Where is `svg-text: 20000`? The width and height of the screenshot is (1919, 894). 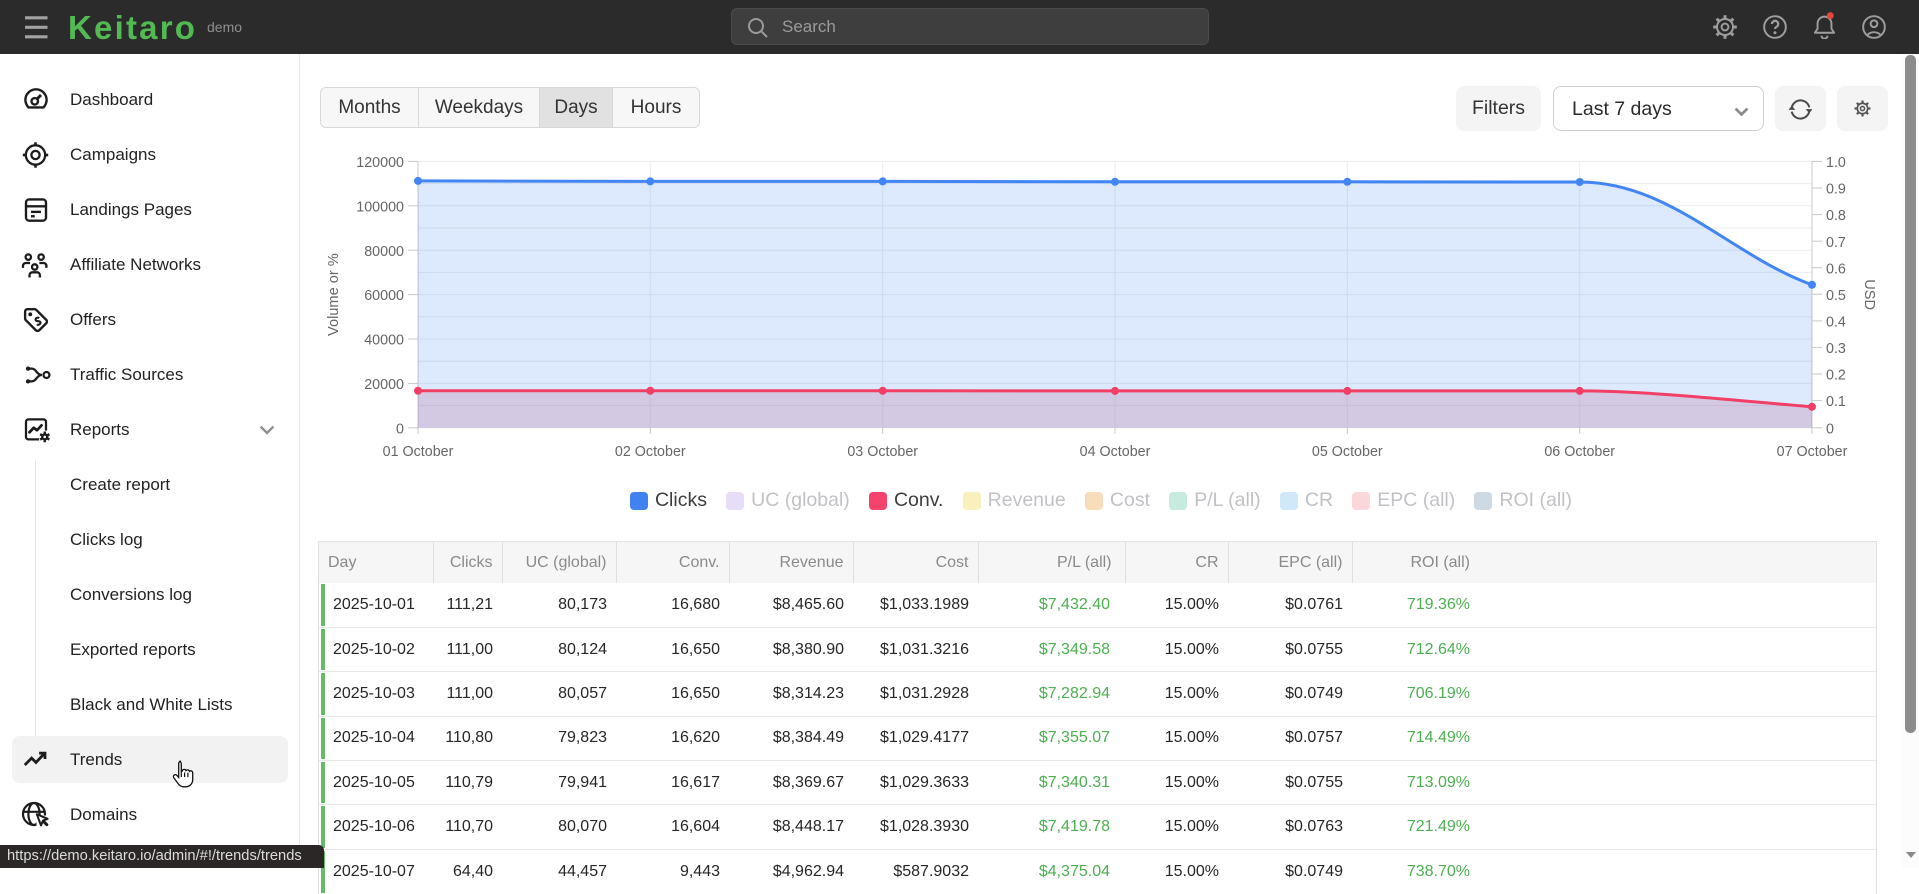
svg-text: 20000 is located at coordinates (384, 385).